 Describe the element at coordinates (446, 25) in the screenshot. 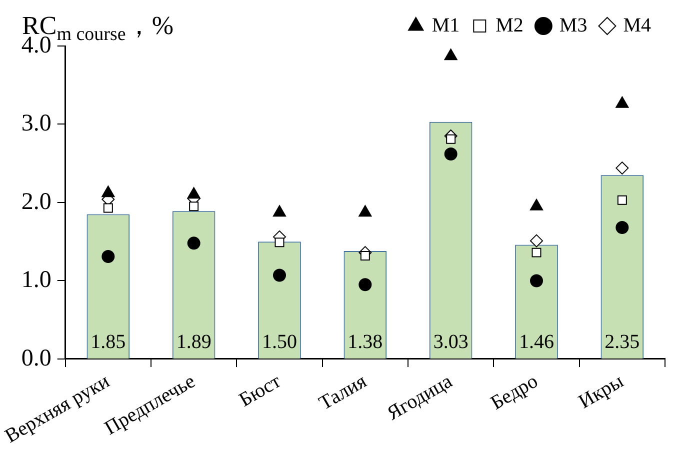

I see `legend-label: M1` at that location.